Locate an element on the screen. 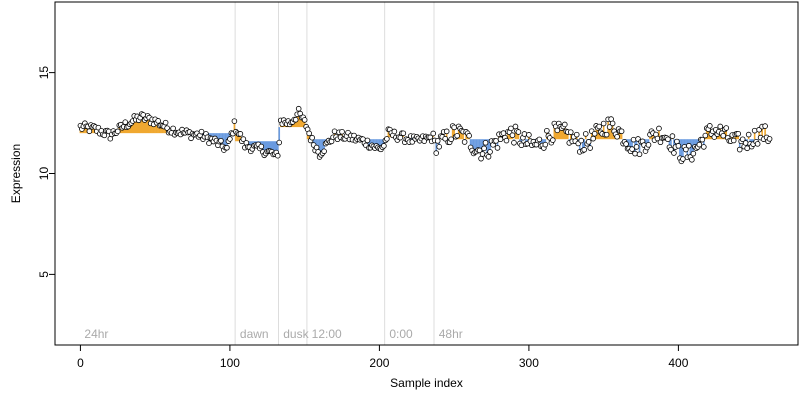  region-label: 0:00 is located at coordinates (401, 334).